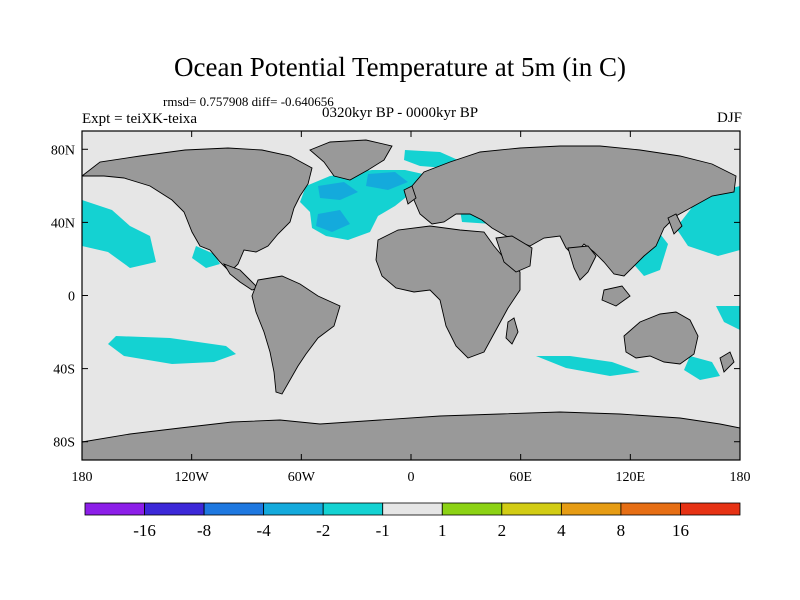  Describe the element at coordinates (323, 530) in the screenshot. I see `colorbar-label: -2` at that location.